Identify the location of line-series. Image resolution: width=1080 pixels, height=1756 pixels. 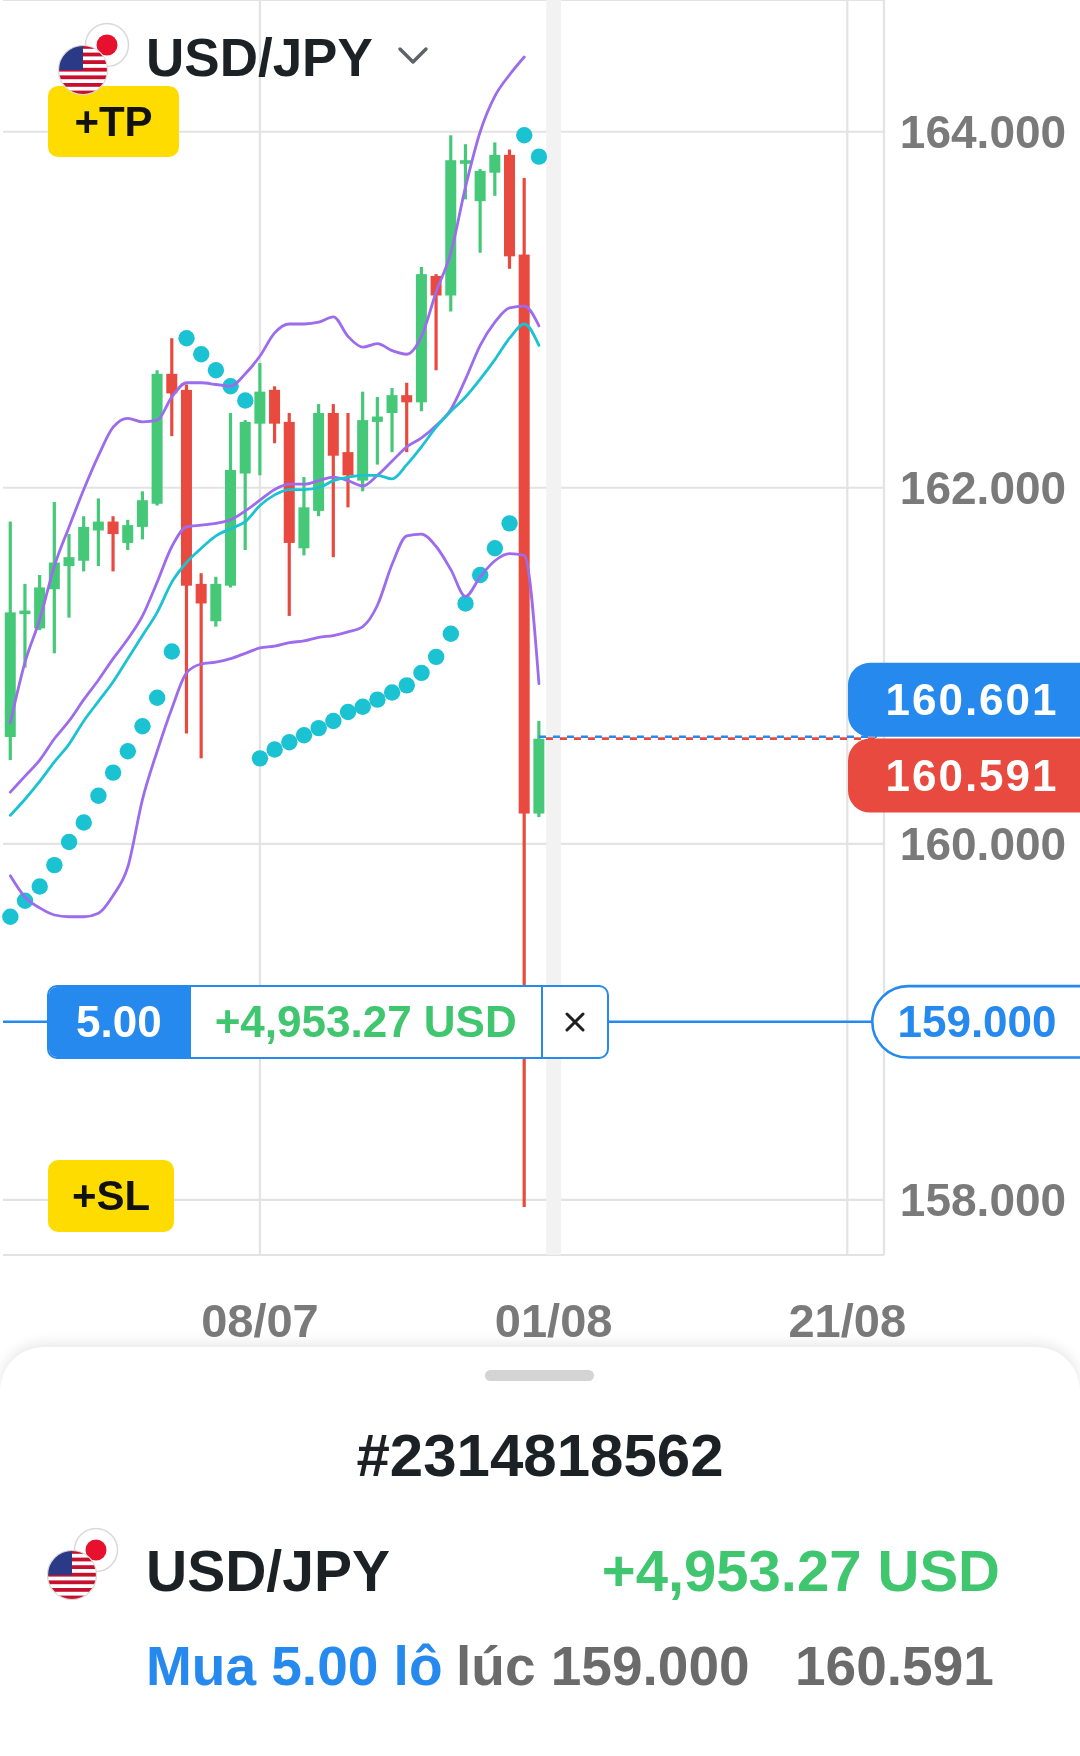
(274, 725).